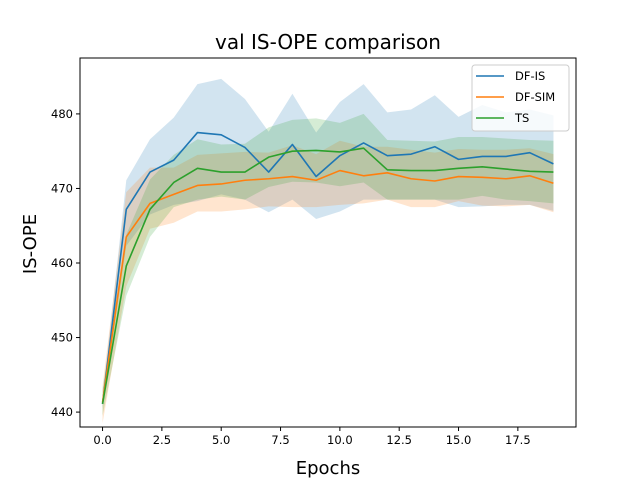  I want to click on legend-label-df-is: DF-IS, so click(530, 76).